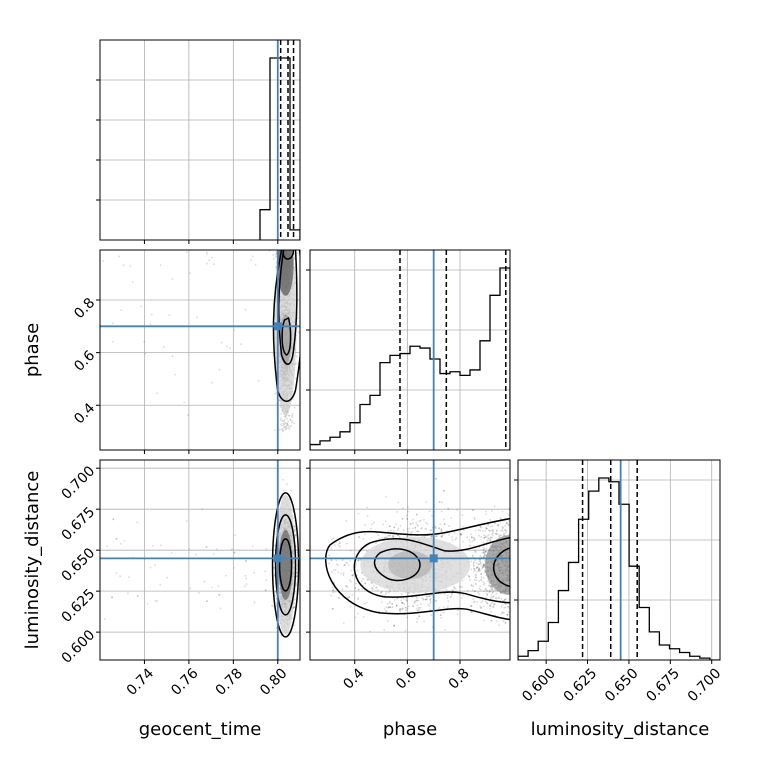 This screenshot has width=760, height=760. I want to click on panel-geocent_time-phase-axes, so click(200, 350).